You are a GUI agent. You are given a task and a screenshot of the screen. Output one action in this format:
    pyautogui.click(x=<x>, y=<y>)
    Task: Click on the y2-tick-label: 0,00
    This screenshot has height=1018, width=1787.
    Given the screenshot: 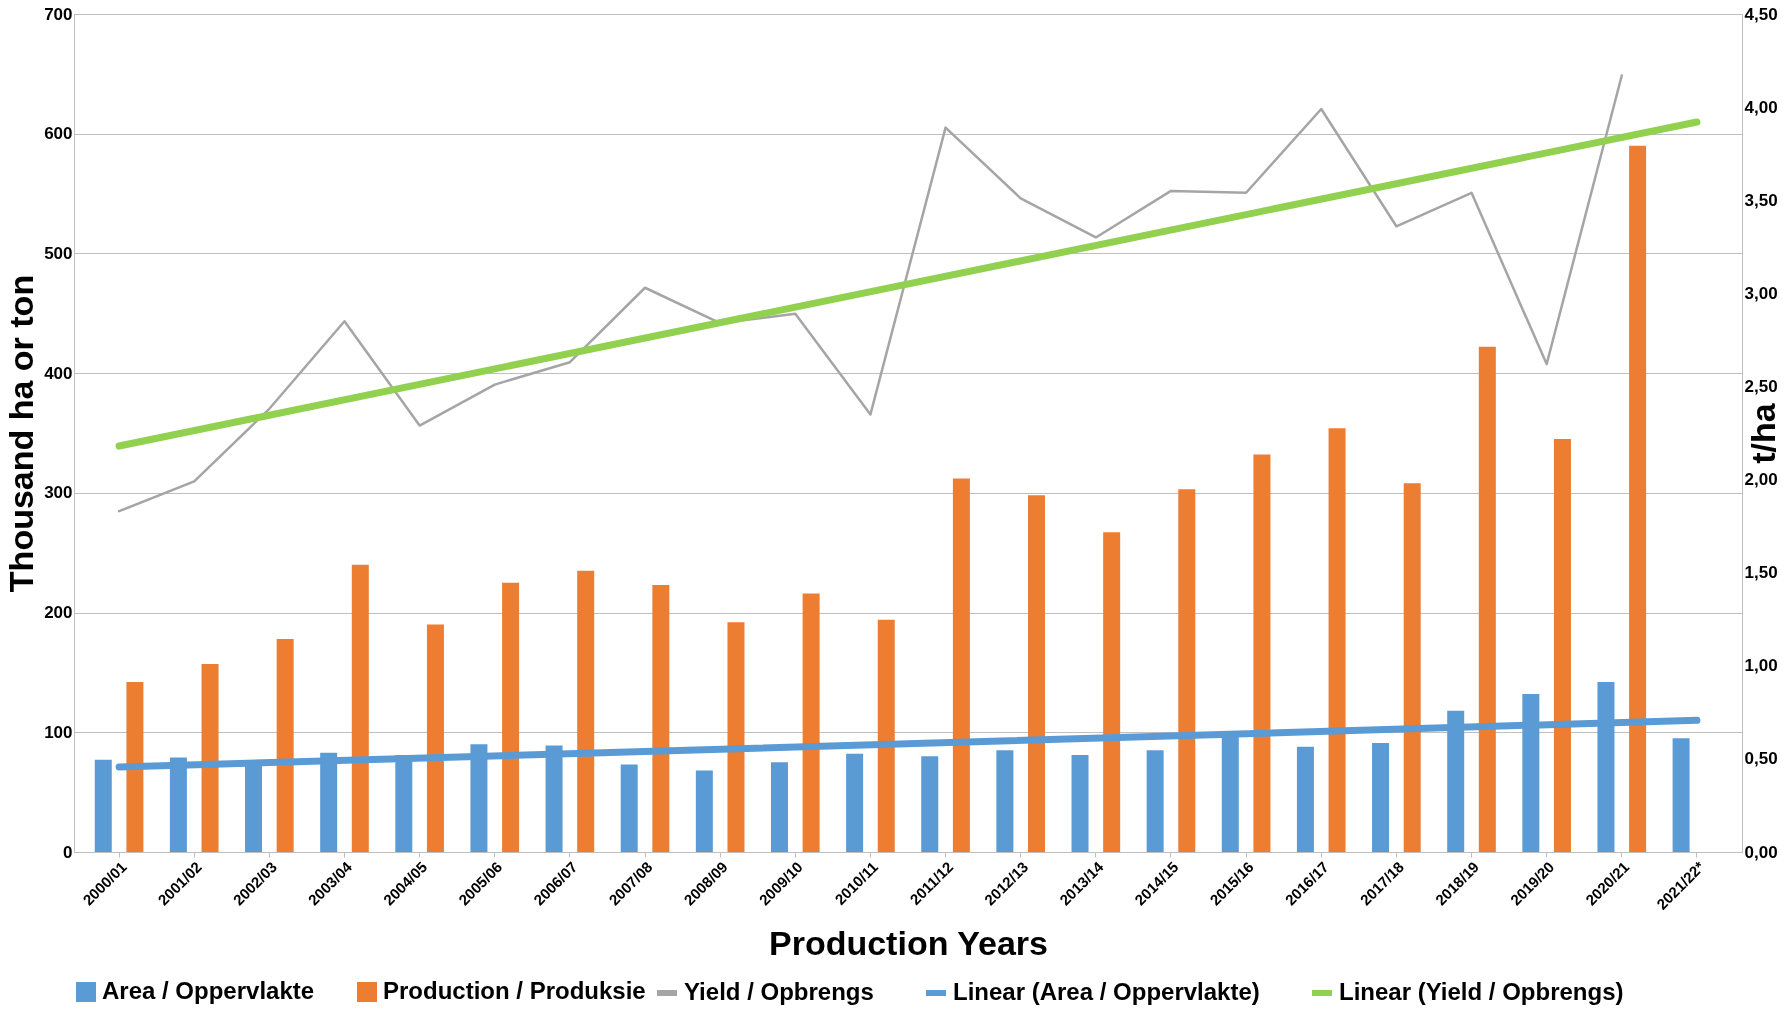 What is the action you would take?
    pyautogui.click(x=1761, y=852)
    